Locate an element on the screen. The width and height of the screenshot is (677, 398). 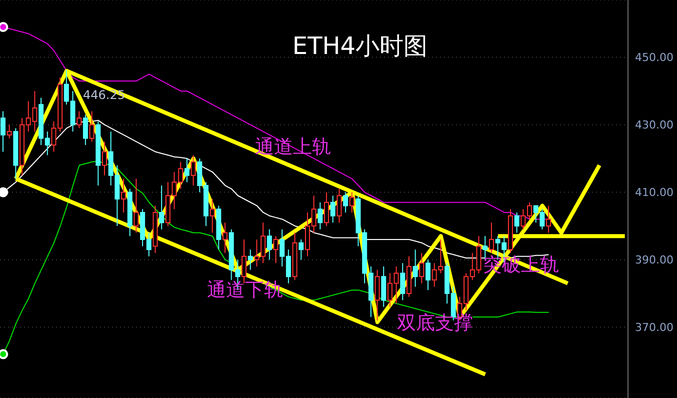
y-tick-label: 390.00 is located at coordinates (654, 260).